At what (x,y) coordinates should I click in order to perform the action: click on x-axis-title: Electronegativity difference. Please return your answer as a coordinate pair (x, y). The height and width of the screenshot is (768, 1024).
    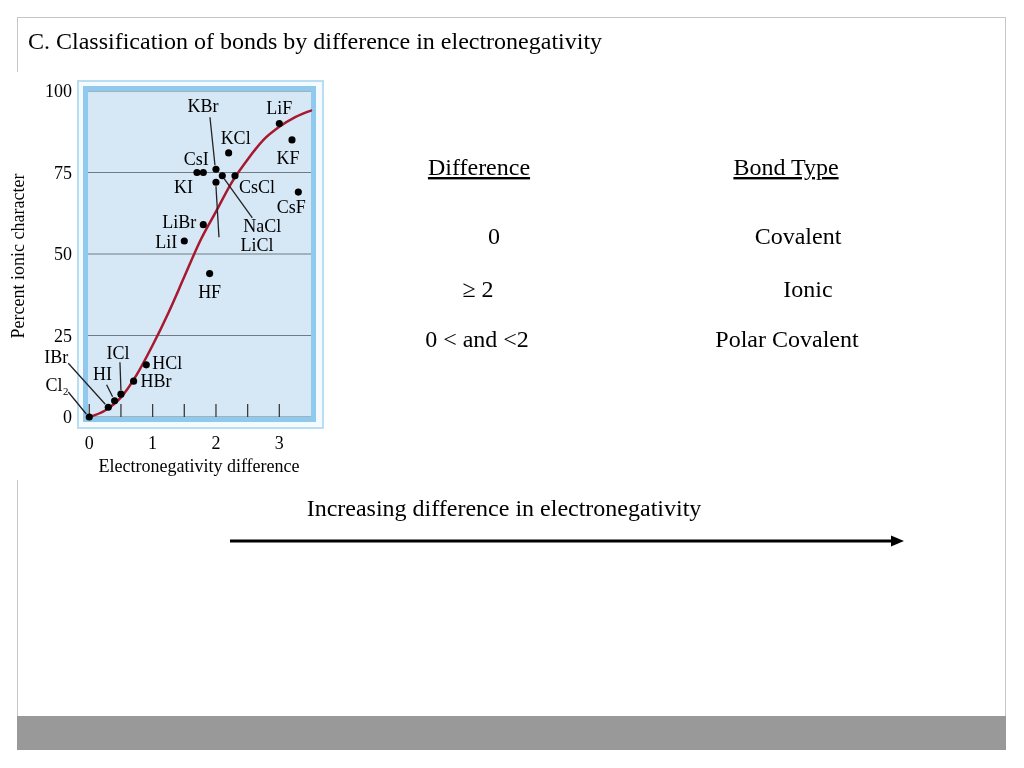
    Looking at the image, I should click on (199, 466).